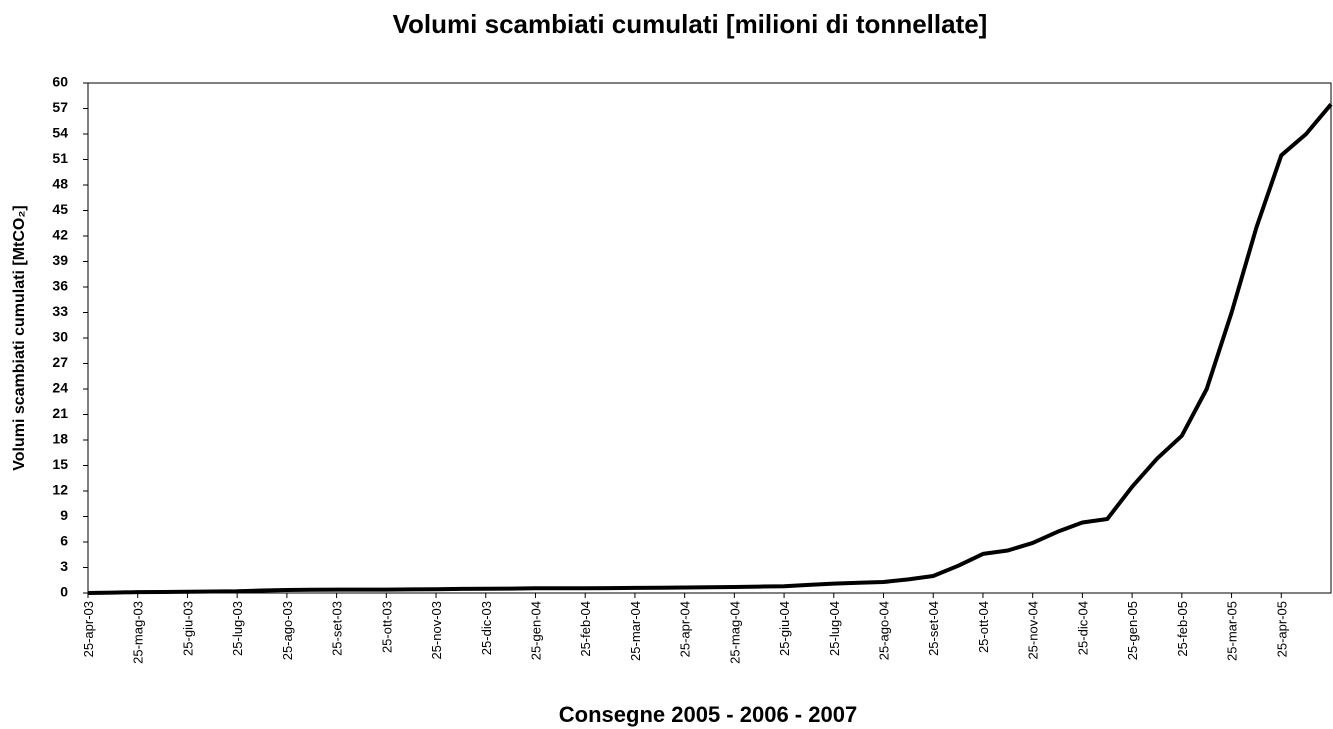  What do you see at coordinates (60, 337) in the screenshot?
I see `y-tick-label: 30` at bounding box center [60, 337].